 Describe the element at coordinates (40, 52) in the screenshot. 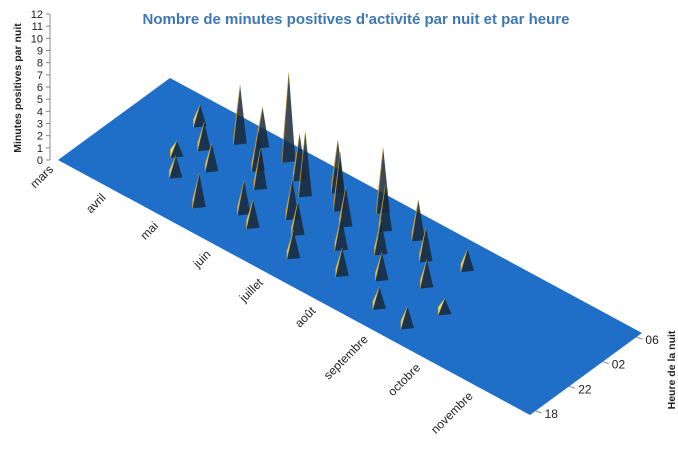

I see `z-tick-label: 9` at that location.